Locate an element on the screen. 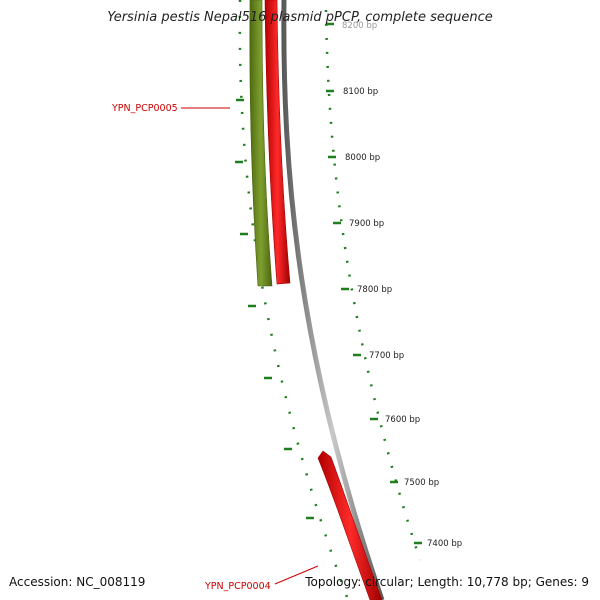 The image size is (600, 600). gene-label-YPN_PCP0005: YPN_PCP0005 is located at coordinates (144, 108).